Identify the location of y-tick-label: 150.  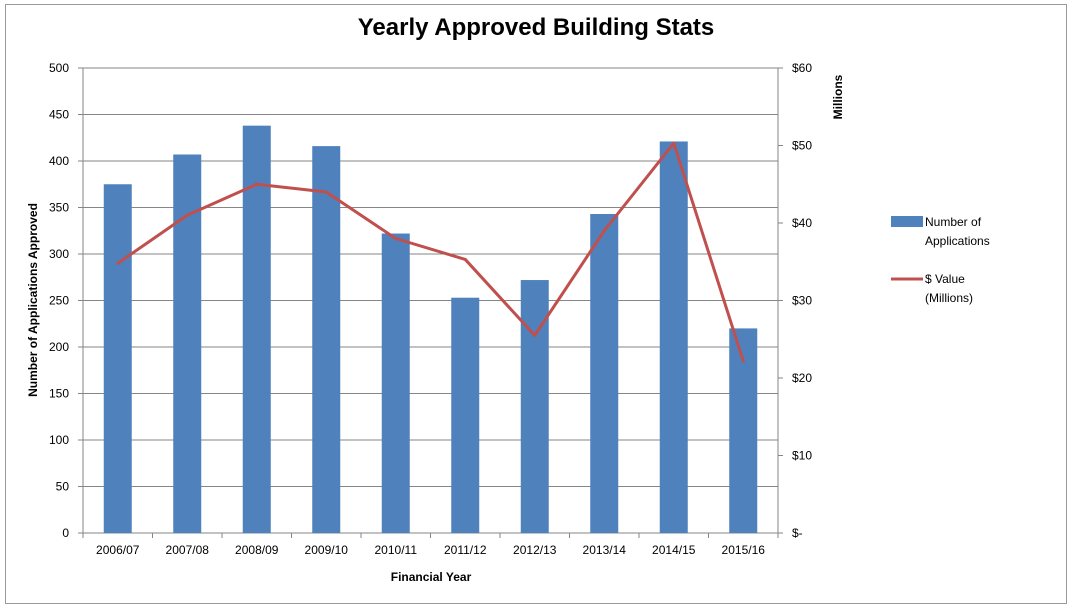
(59, 394).